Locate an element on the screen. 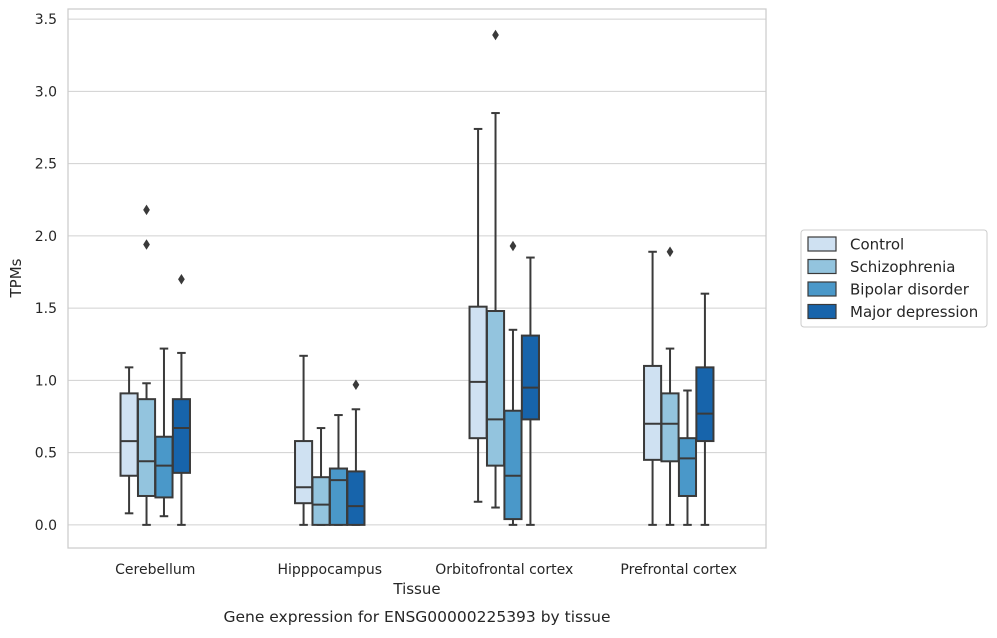  y-axis-ticks: 0.0 0.5 1.0 1.5 2.0 2.5 3.0 3.5 is located at coordinates (46, 273).